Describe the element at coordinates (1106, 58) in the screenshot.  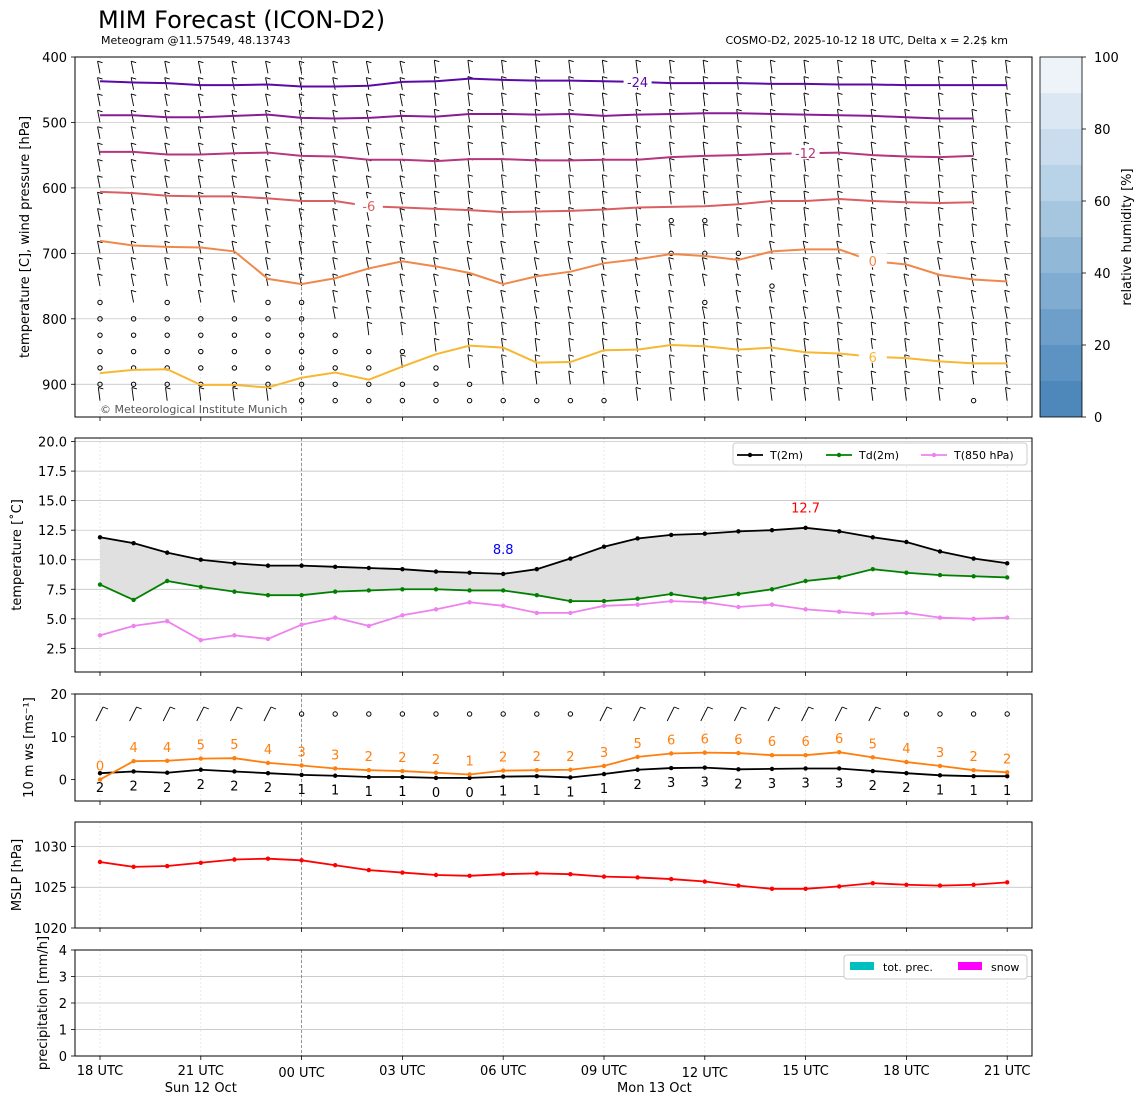
I see `colorbar-tick-label: 100` at that location.